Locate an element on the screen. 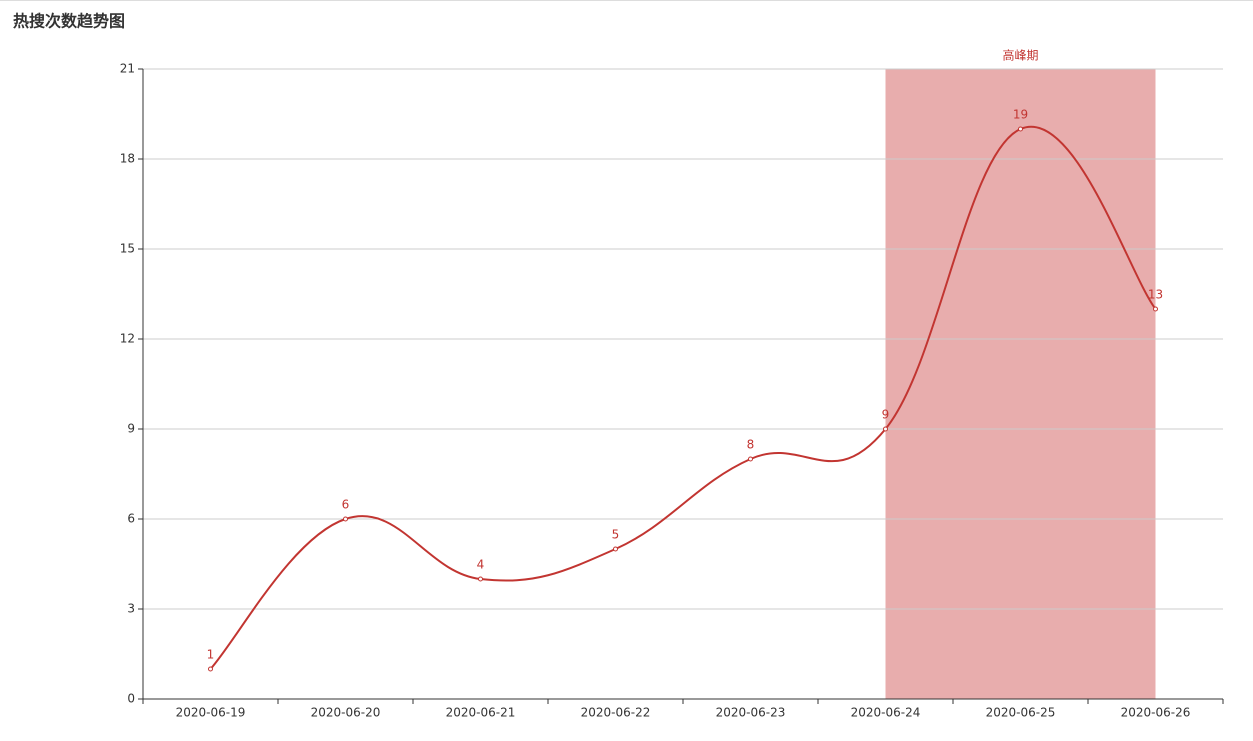 This screenshot has width=1253, height=741. y-tick-label: 15 is located at coordinates (127, 249).